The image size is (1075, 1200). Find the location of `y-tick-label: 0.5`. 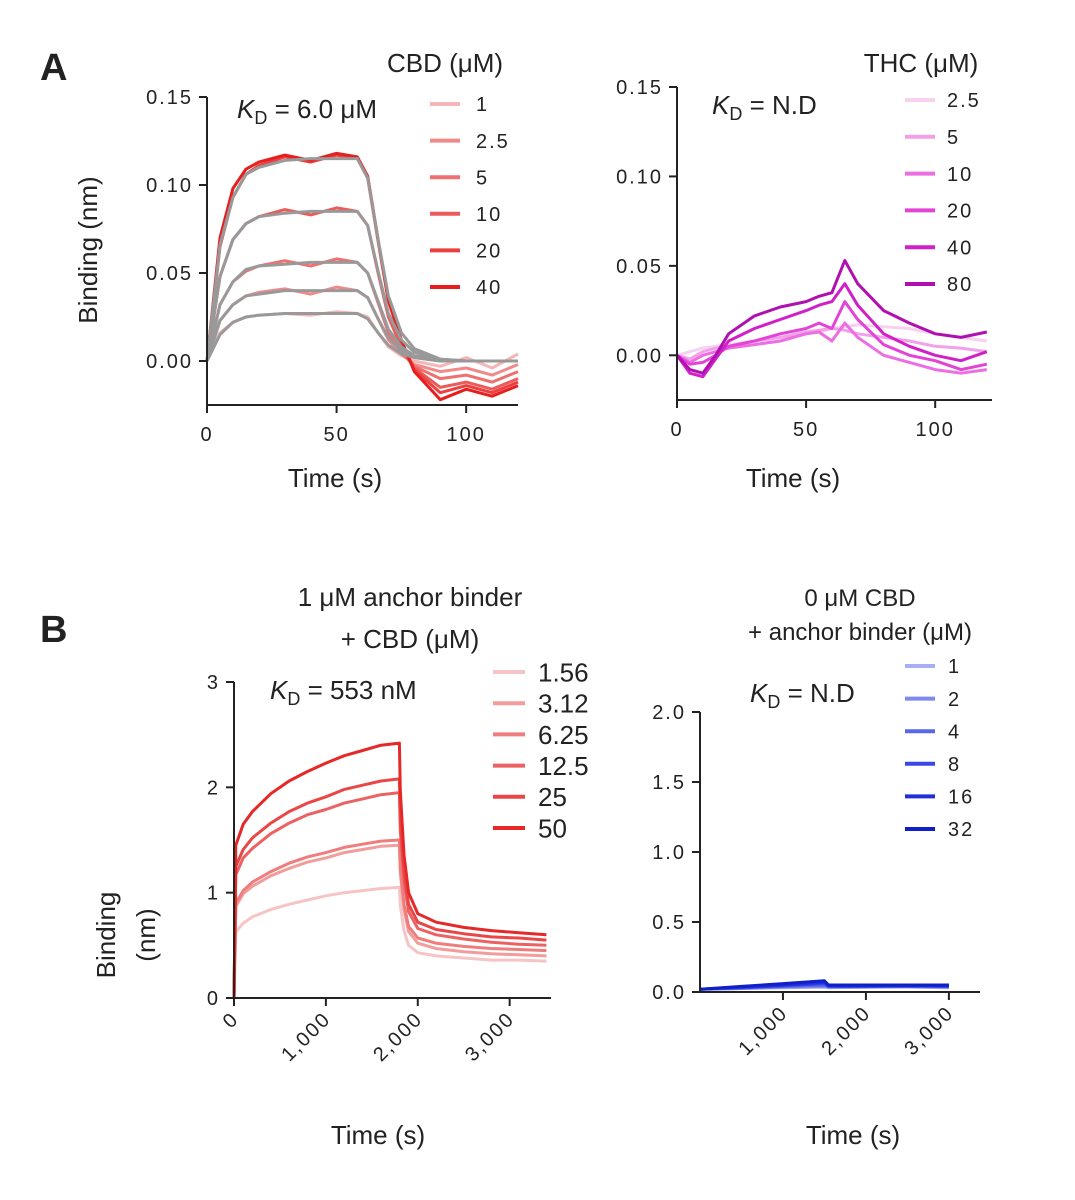

y-tick-label: 0.5 is located at coordinates (669, 923).